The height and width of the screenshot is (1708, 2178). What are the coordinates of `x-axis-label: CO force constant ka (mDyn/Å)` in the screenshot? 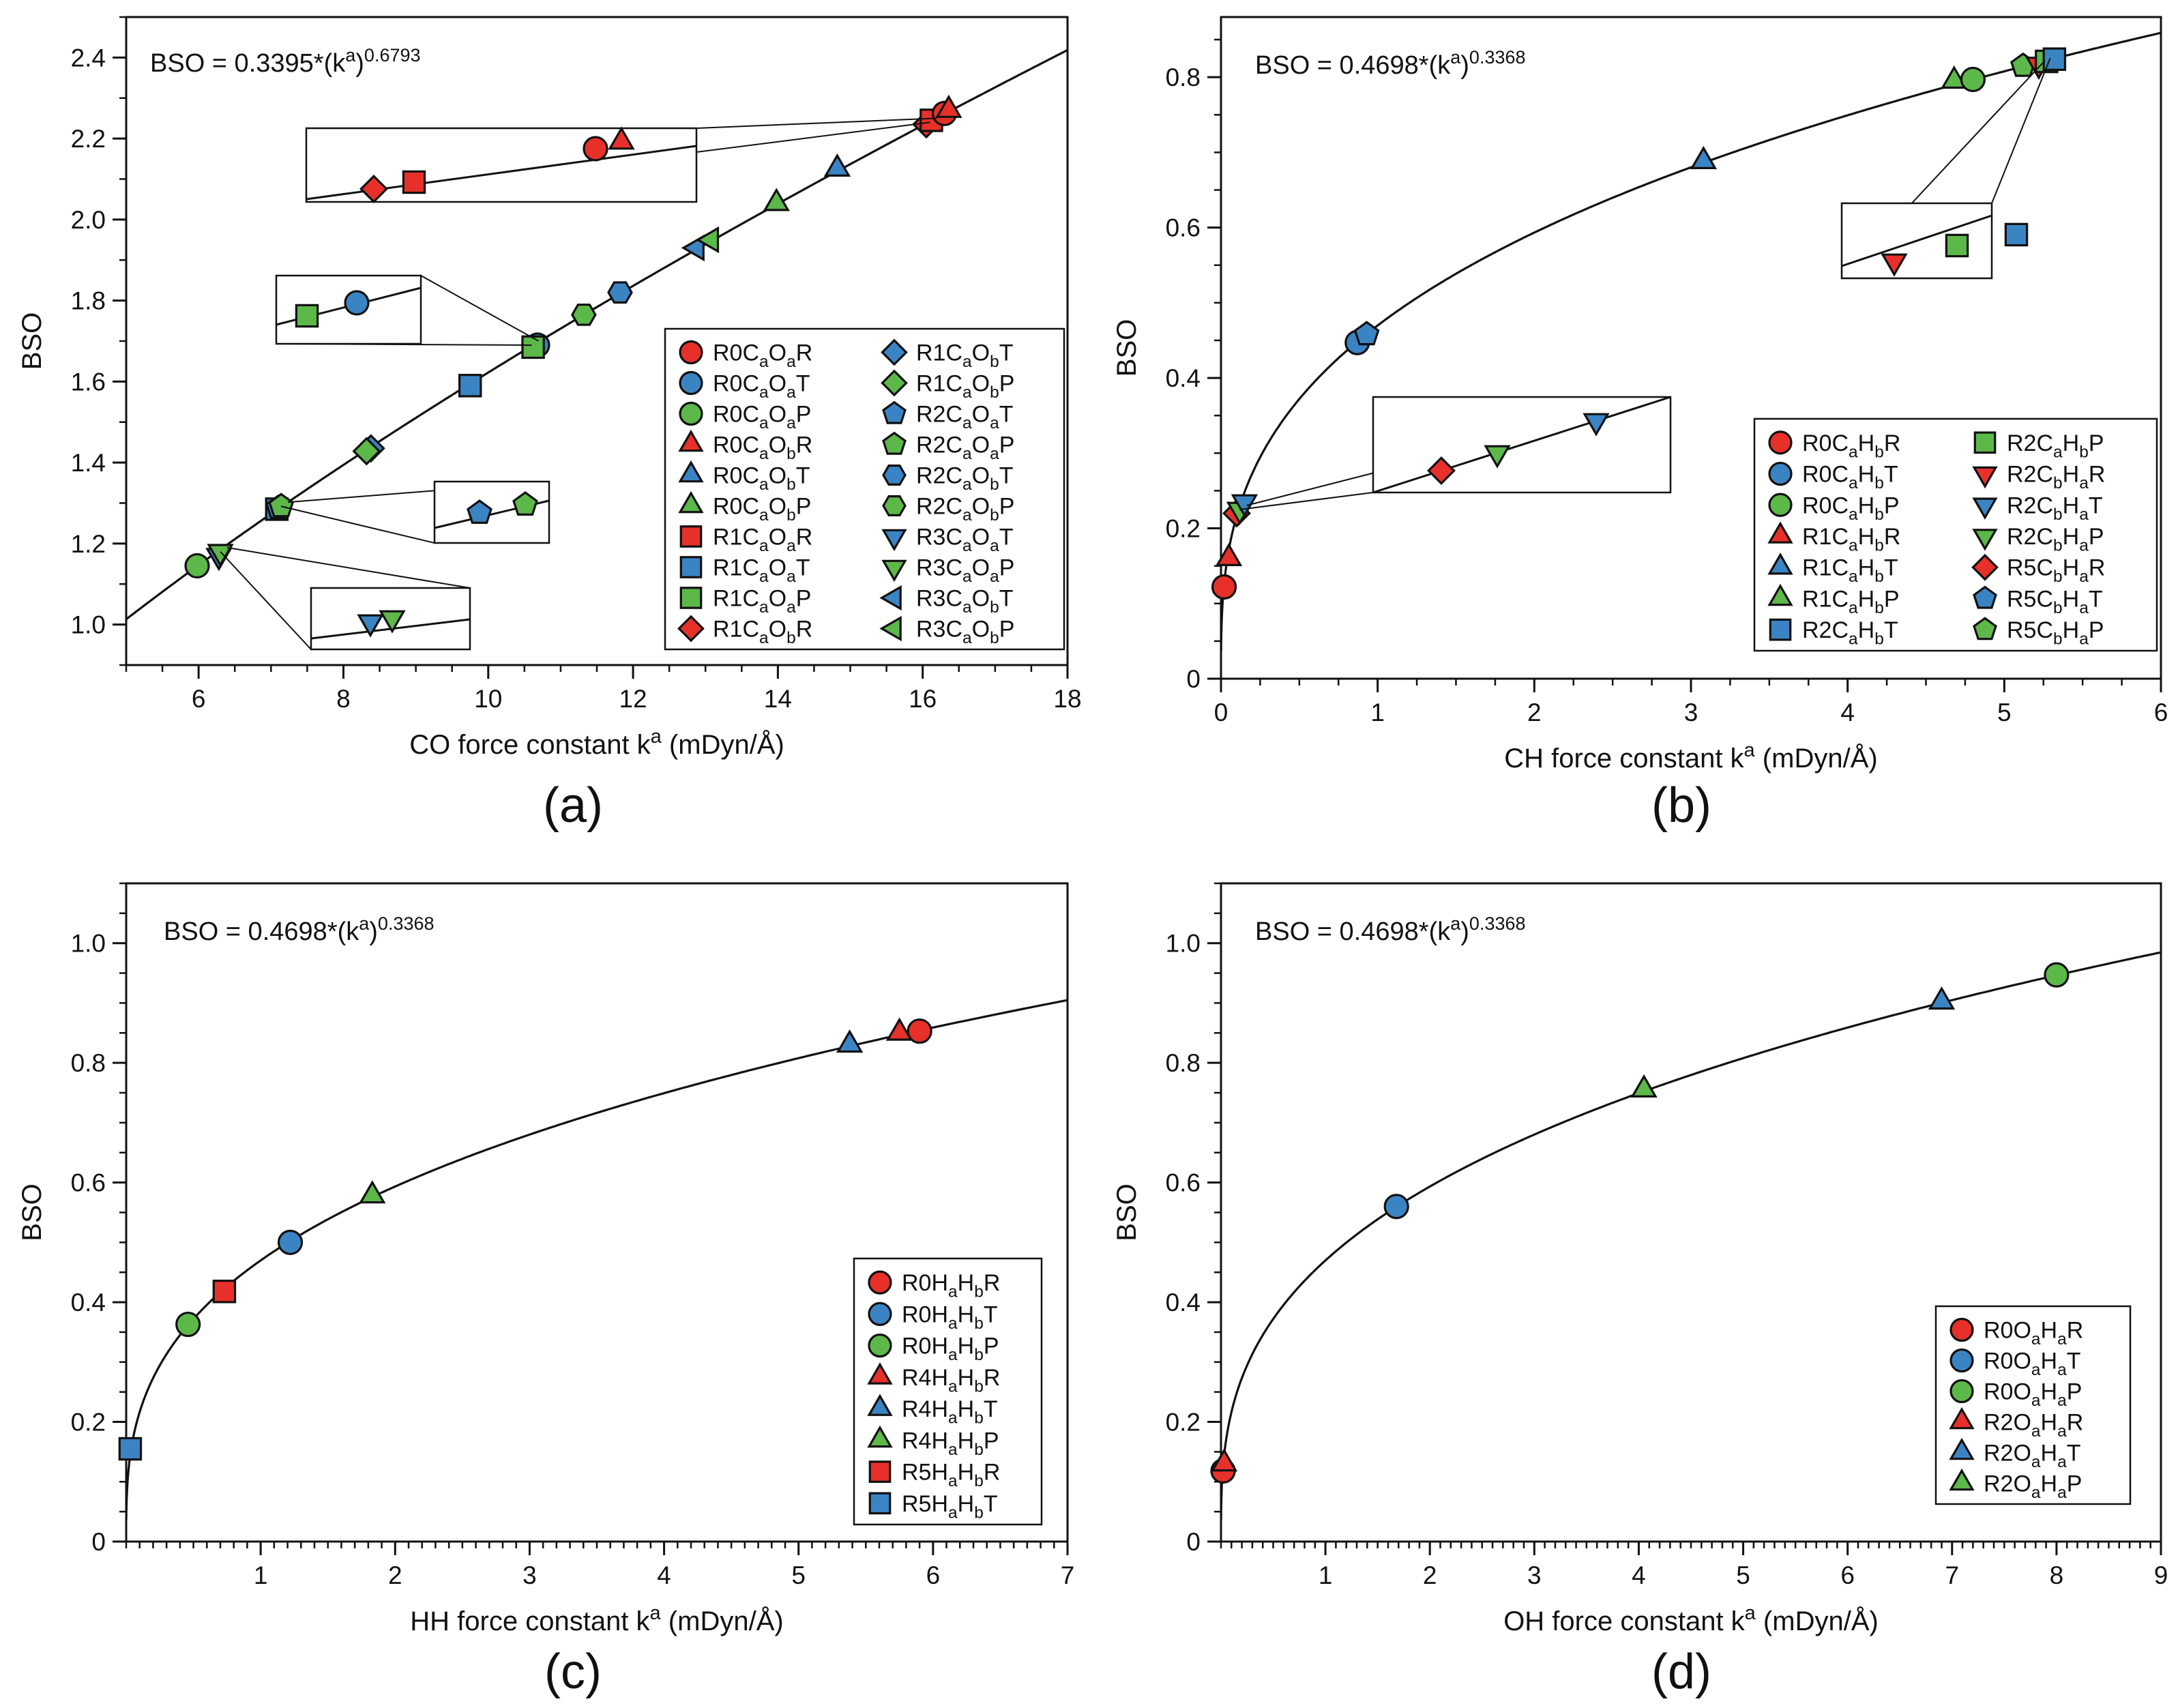 It's located at (597, 743).